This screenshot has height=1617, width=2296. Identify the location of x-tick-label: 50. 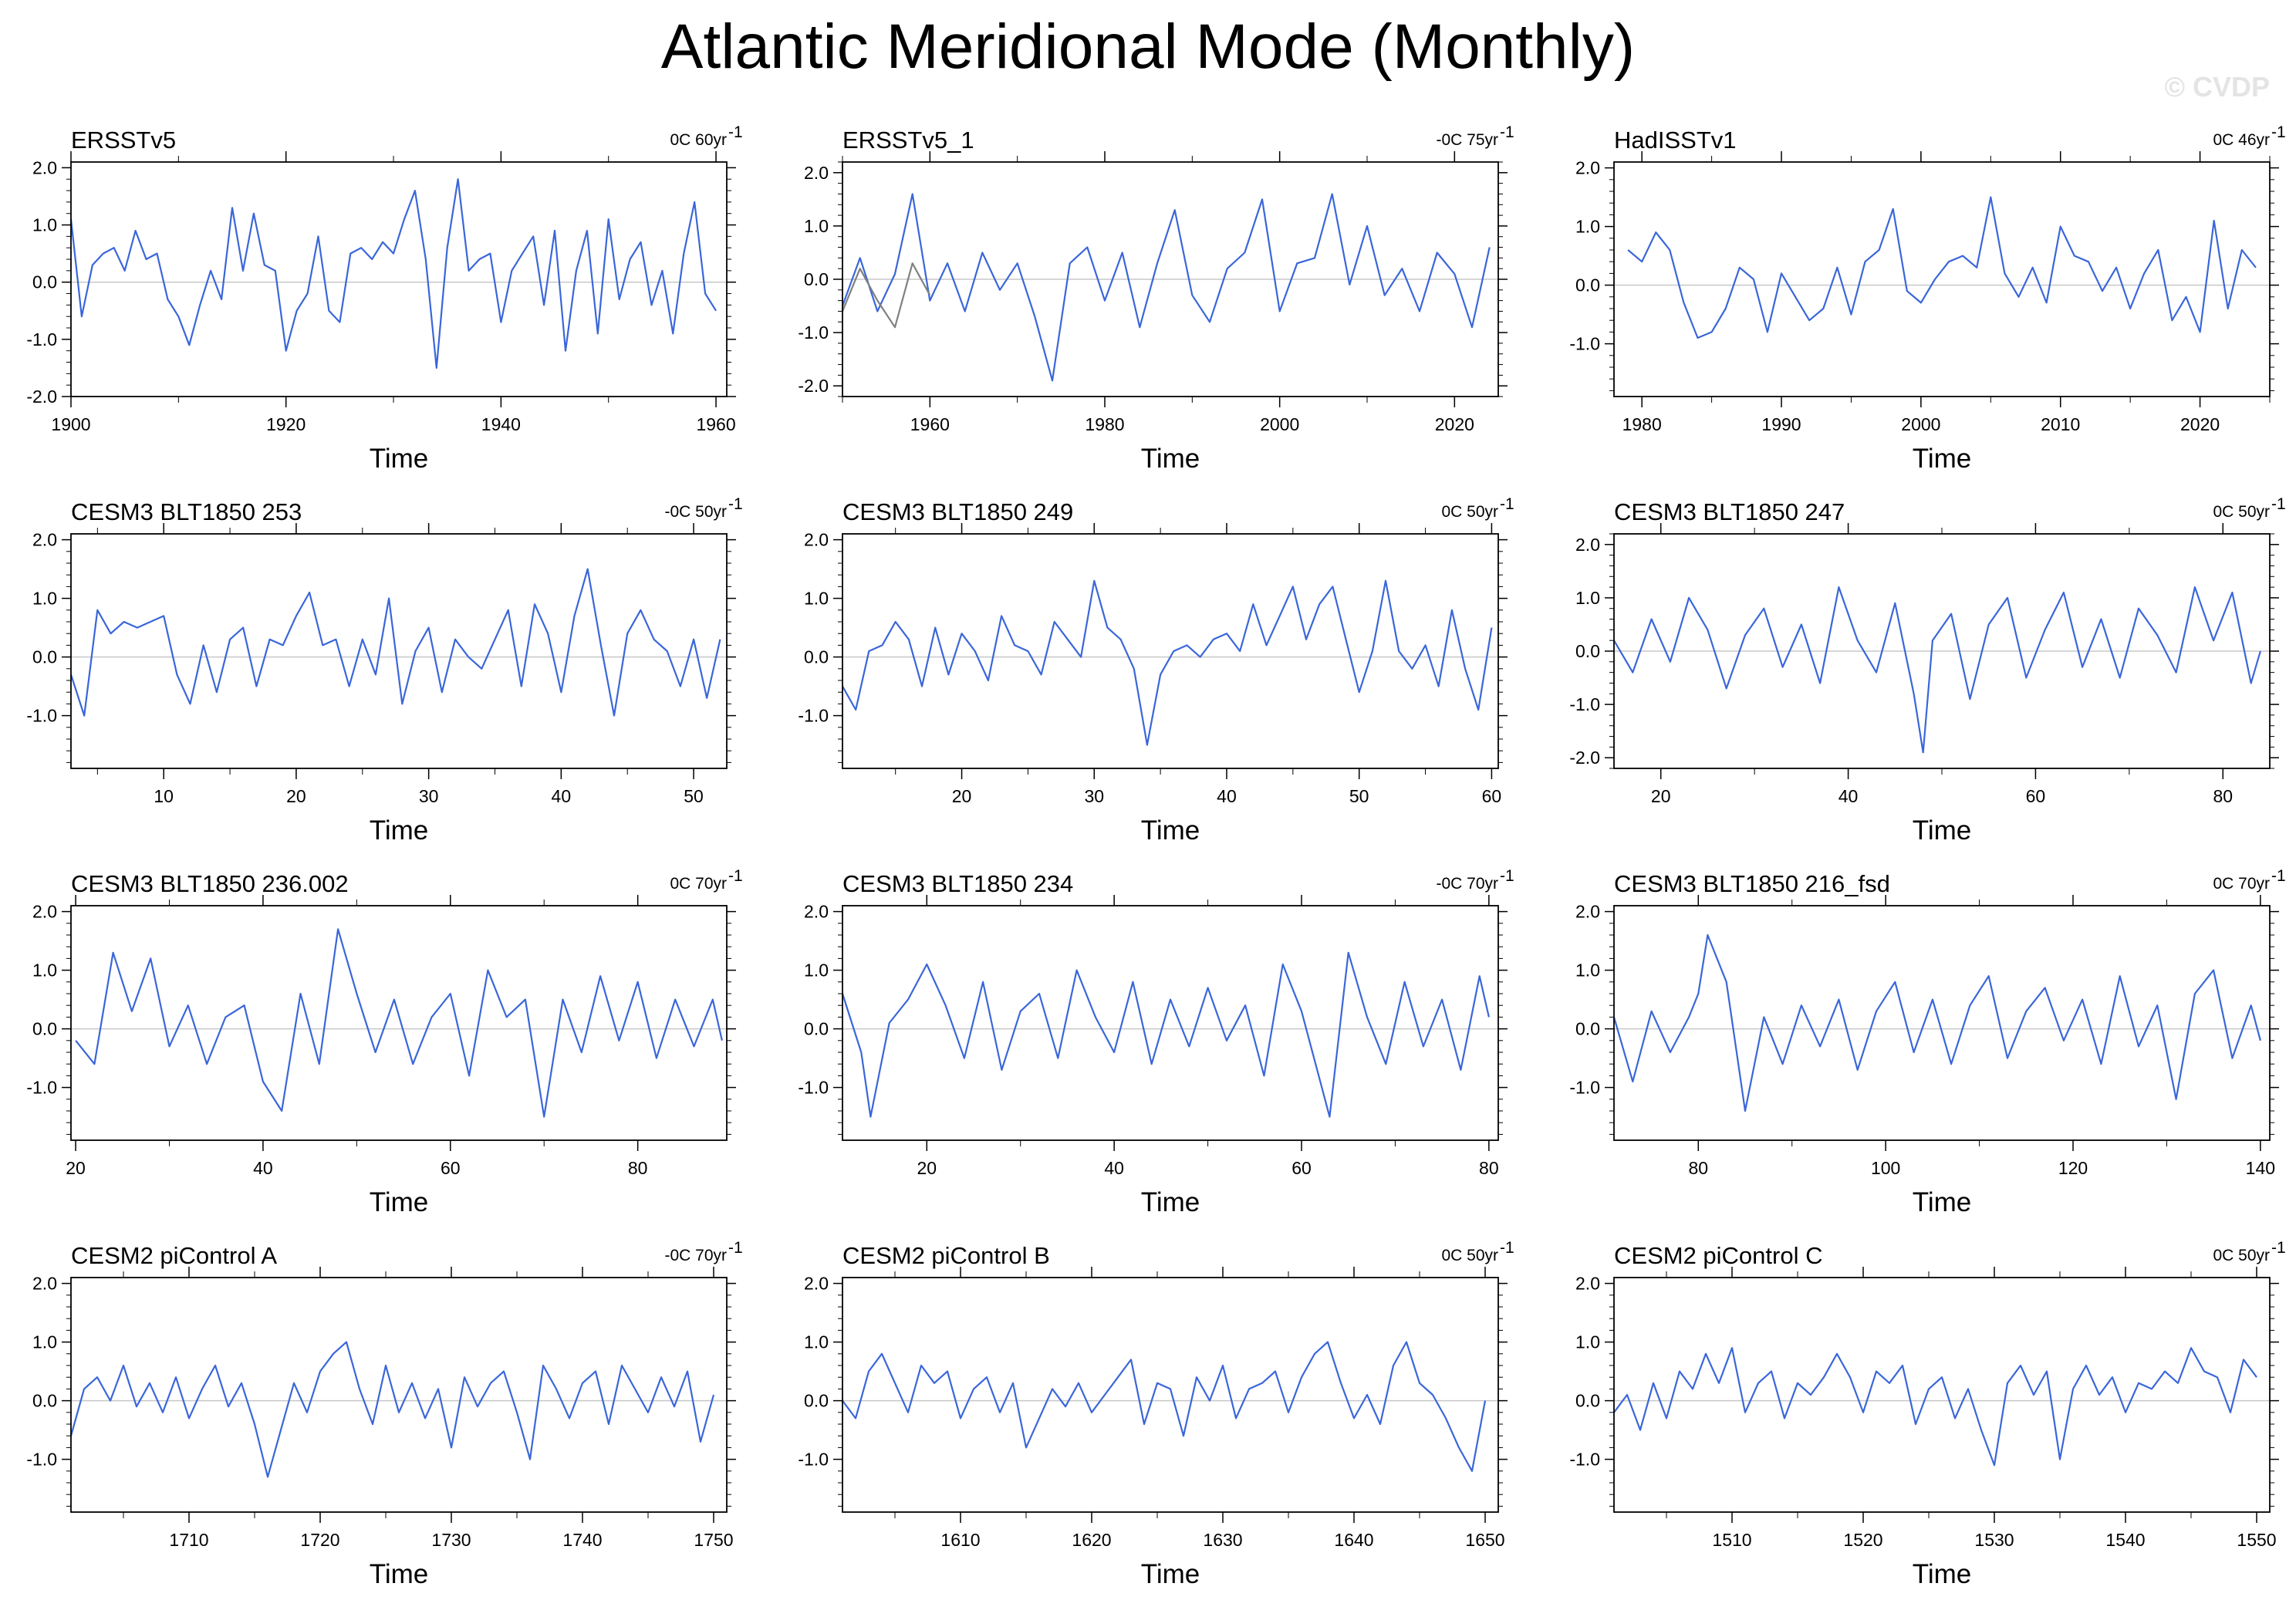
(694, 796).